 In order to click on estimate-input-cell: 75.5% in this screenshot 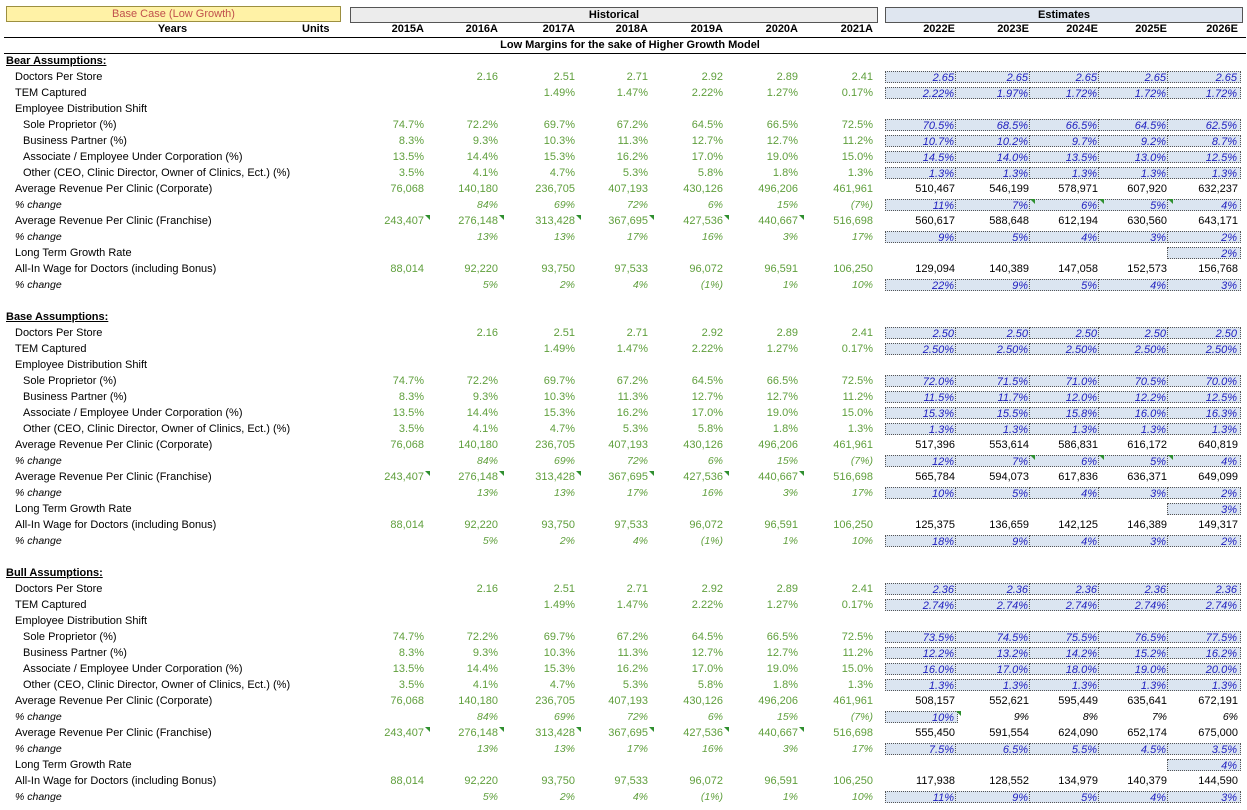, I will do `click(1065, 637)`.